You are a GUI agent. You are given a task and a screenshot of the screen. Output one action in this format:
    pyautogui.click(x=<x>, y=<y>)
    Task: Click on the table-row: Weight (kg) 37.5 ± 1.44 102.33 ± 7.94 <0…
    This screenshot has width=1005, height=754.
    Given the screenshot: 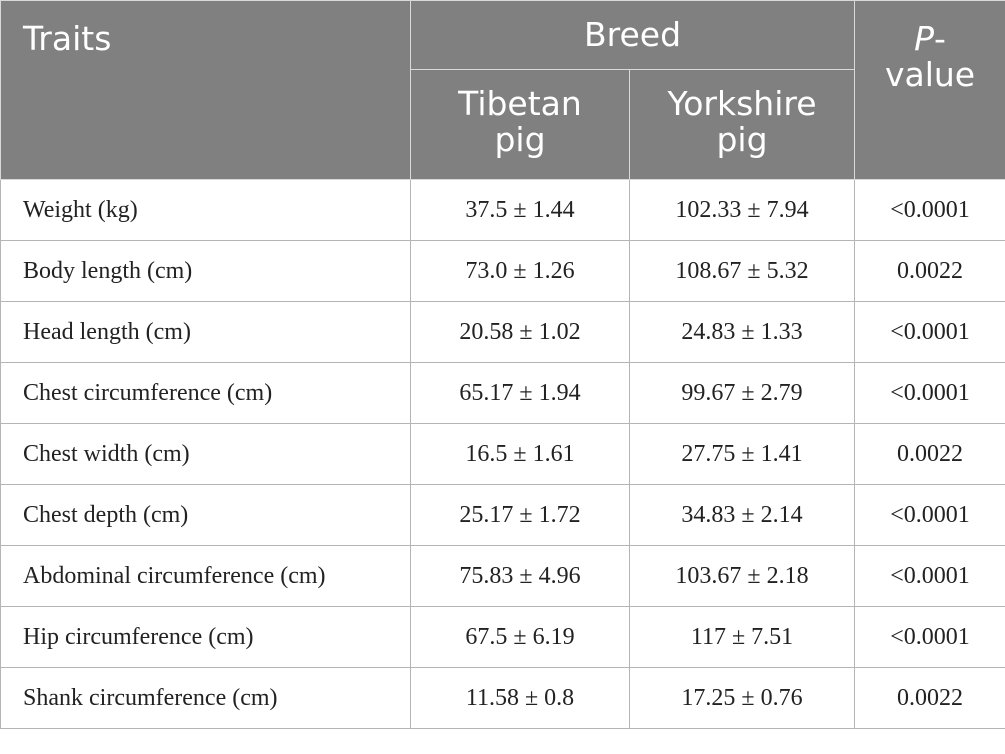 What is the action you would take?
    pyautogui.click(x=502, y=210)
    